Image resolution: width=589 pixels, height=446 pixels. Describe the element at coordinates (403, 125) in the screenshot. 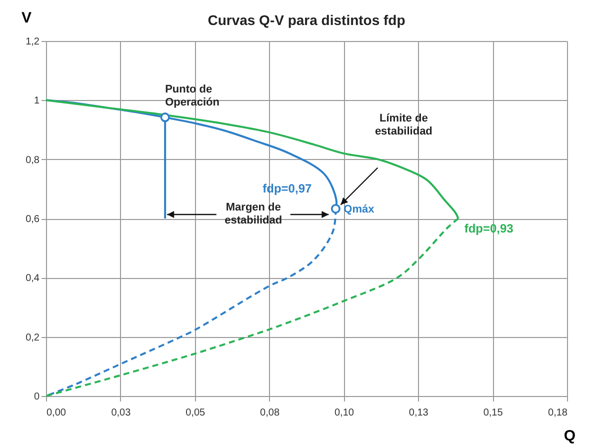

I see `annotation: Límite de estabilidad` at that location.